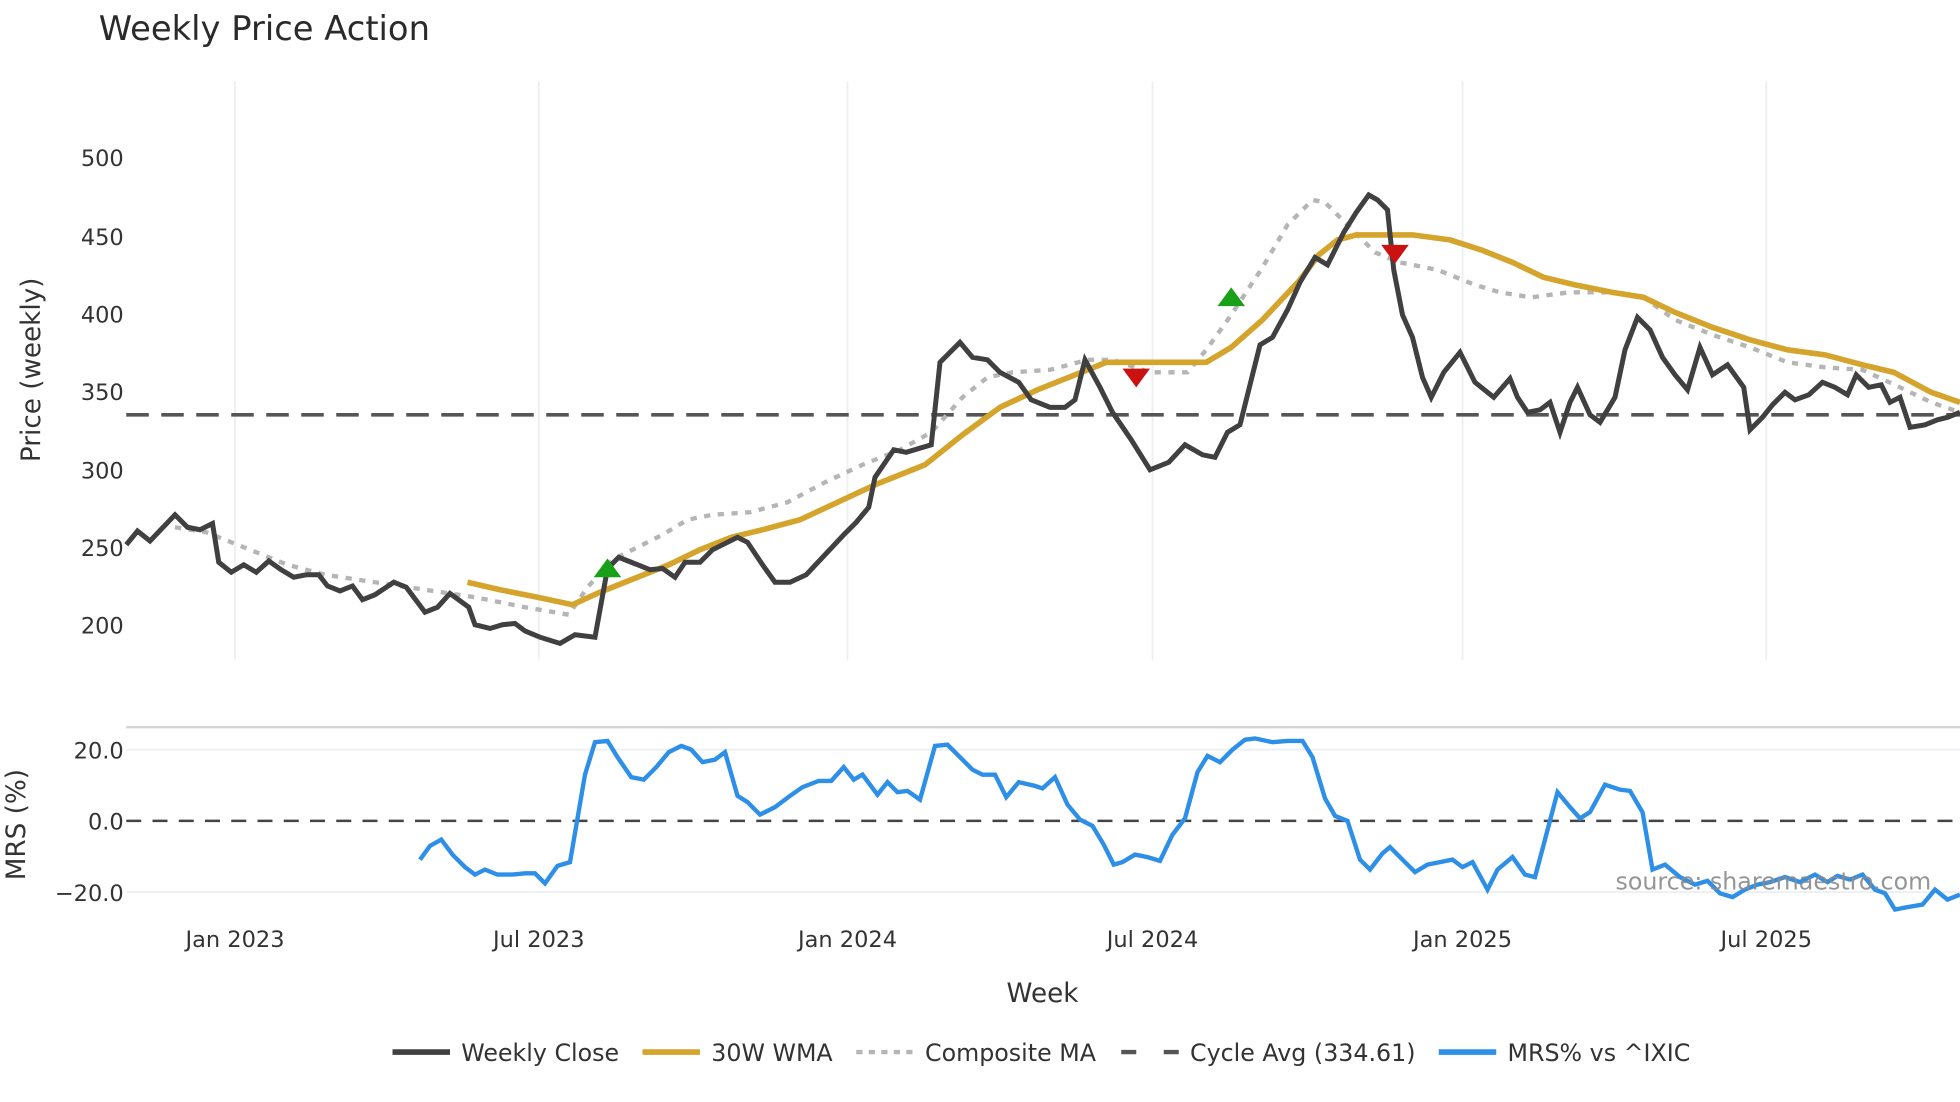 The image size is (1960, 1102). Describe the element at coordinates (264, 28) in the screenshot. I see `chart-title: Weekly Price Action` at that location.